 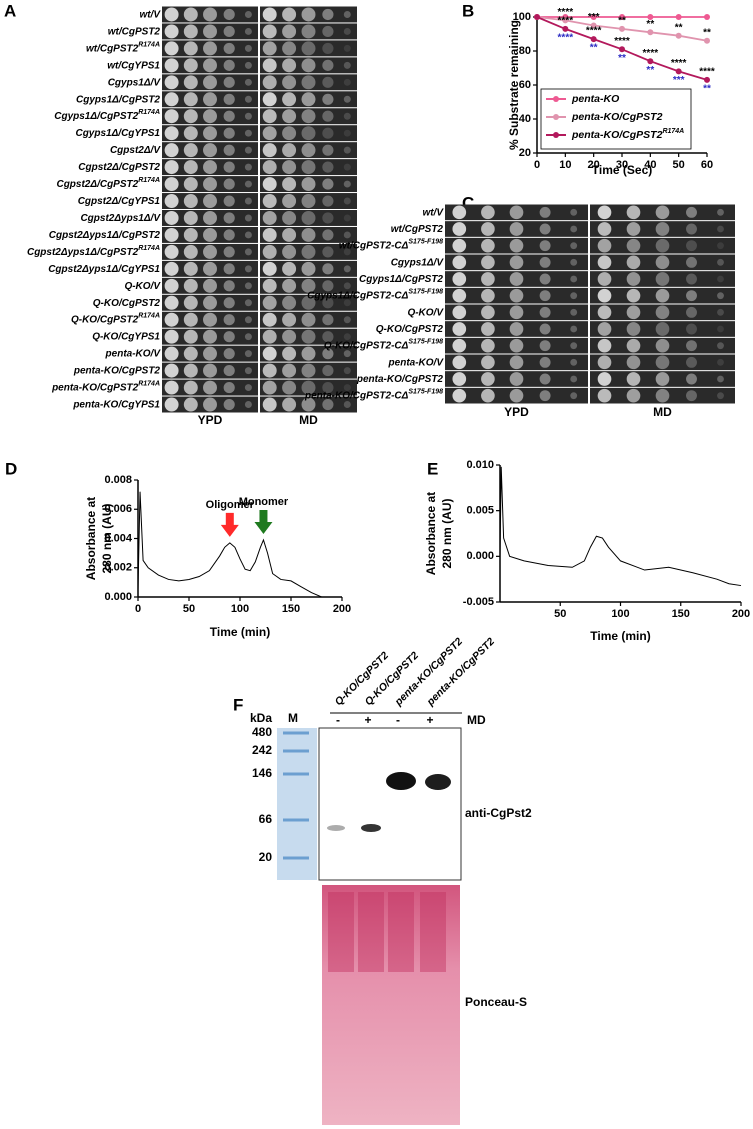 I want to click on panel-letter: B, so click(x=468, y=10).